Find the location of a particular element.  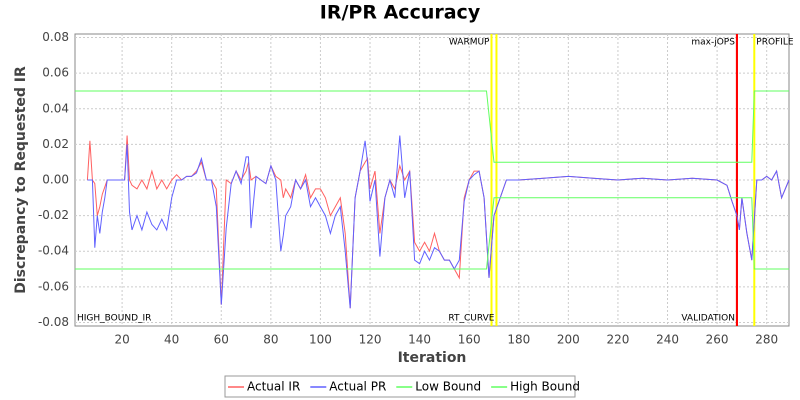

marker-label: max-jOPS is located at coordinates (713, 43).